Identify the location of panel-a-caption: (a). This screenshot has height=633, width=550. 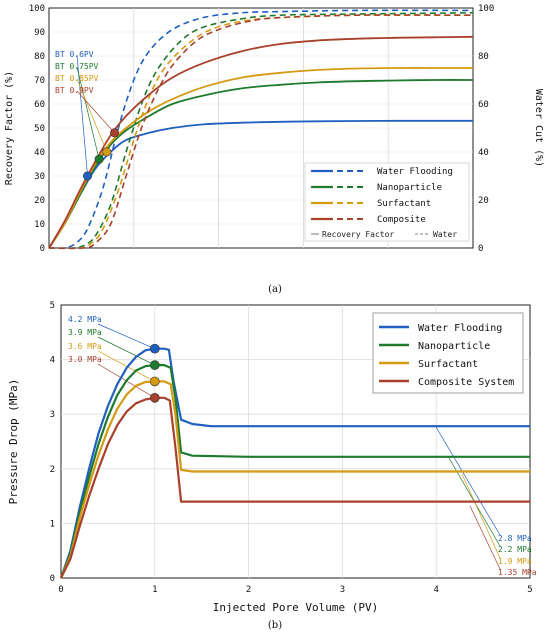
(275, 289).